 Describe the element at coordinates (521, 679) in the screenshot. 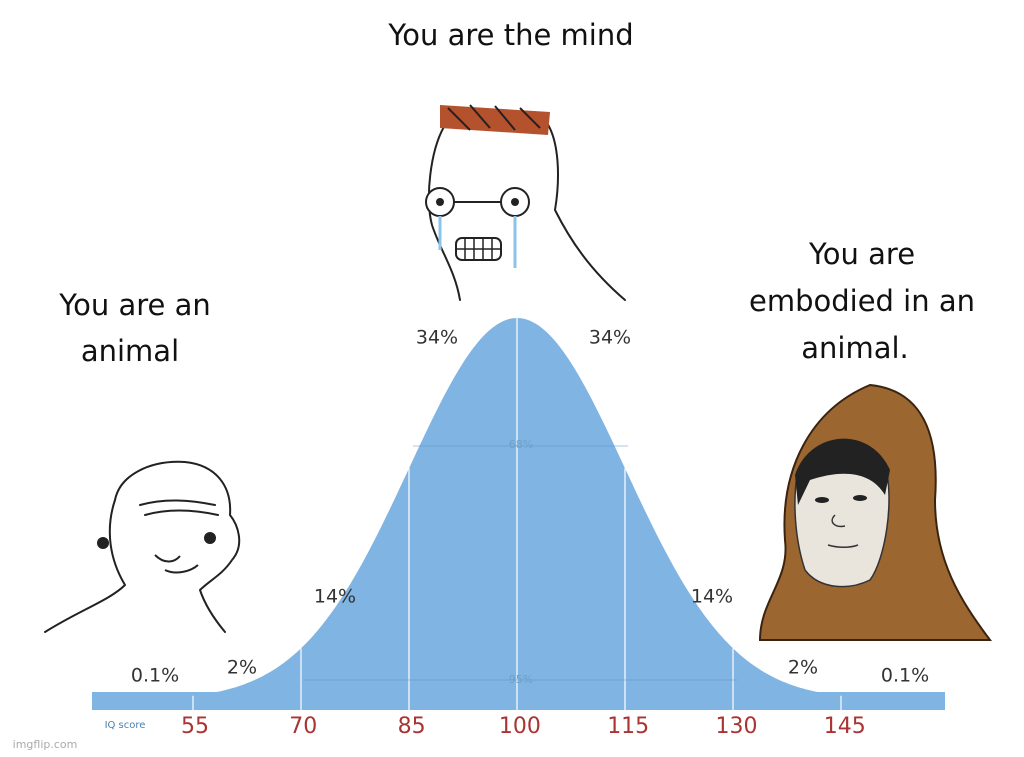

I see `inner-label: 95%` at that location.